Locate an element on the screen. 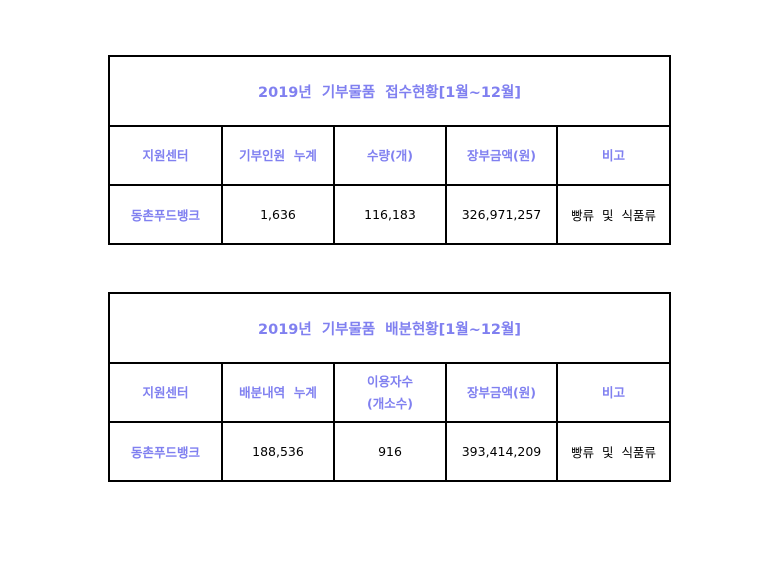  table-cell: 393,414,209 is located at coordinates (501, 451).